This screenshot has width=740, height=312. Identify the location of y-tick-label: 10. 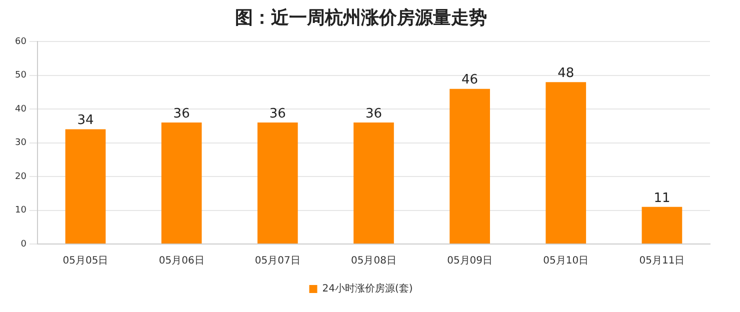
(21, 211).